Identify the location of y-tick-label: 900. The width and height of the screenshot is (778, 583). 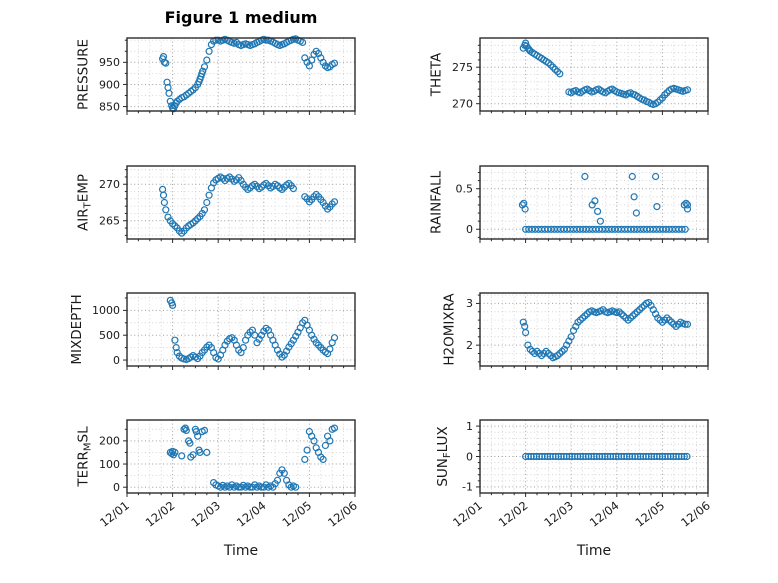
(109, 84).